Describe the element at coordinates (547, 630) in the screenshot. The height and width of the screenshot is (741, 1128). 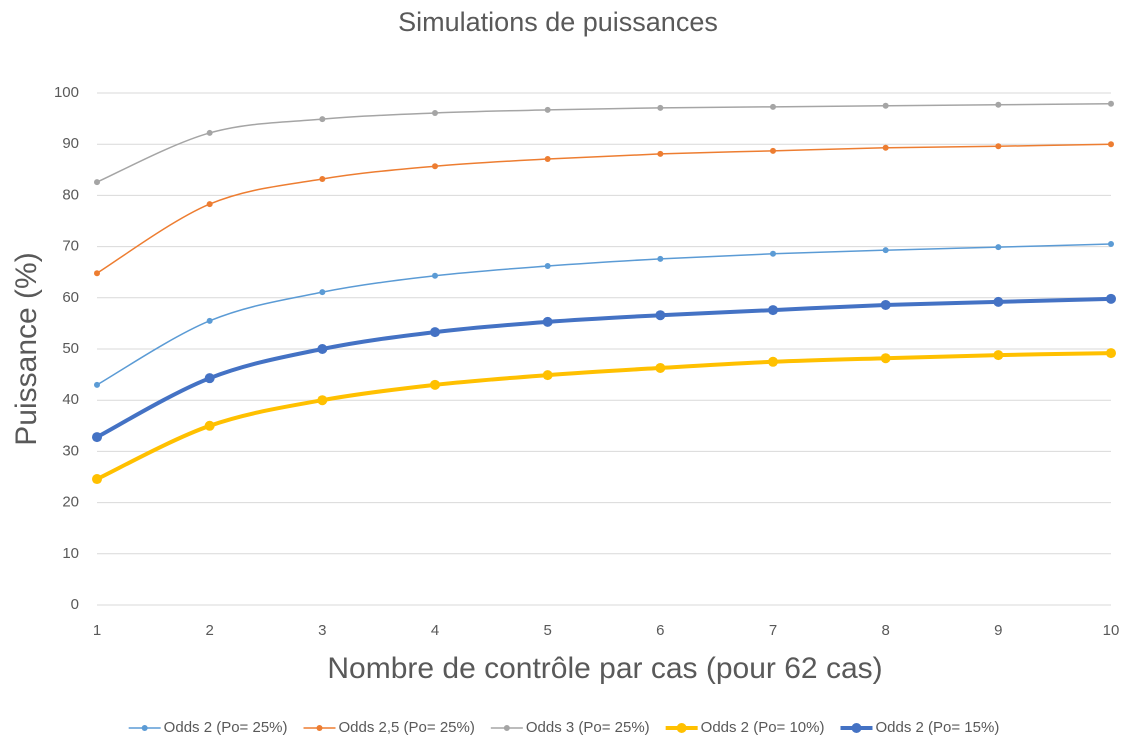
I see `x-tick-label: 5` at that location.